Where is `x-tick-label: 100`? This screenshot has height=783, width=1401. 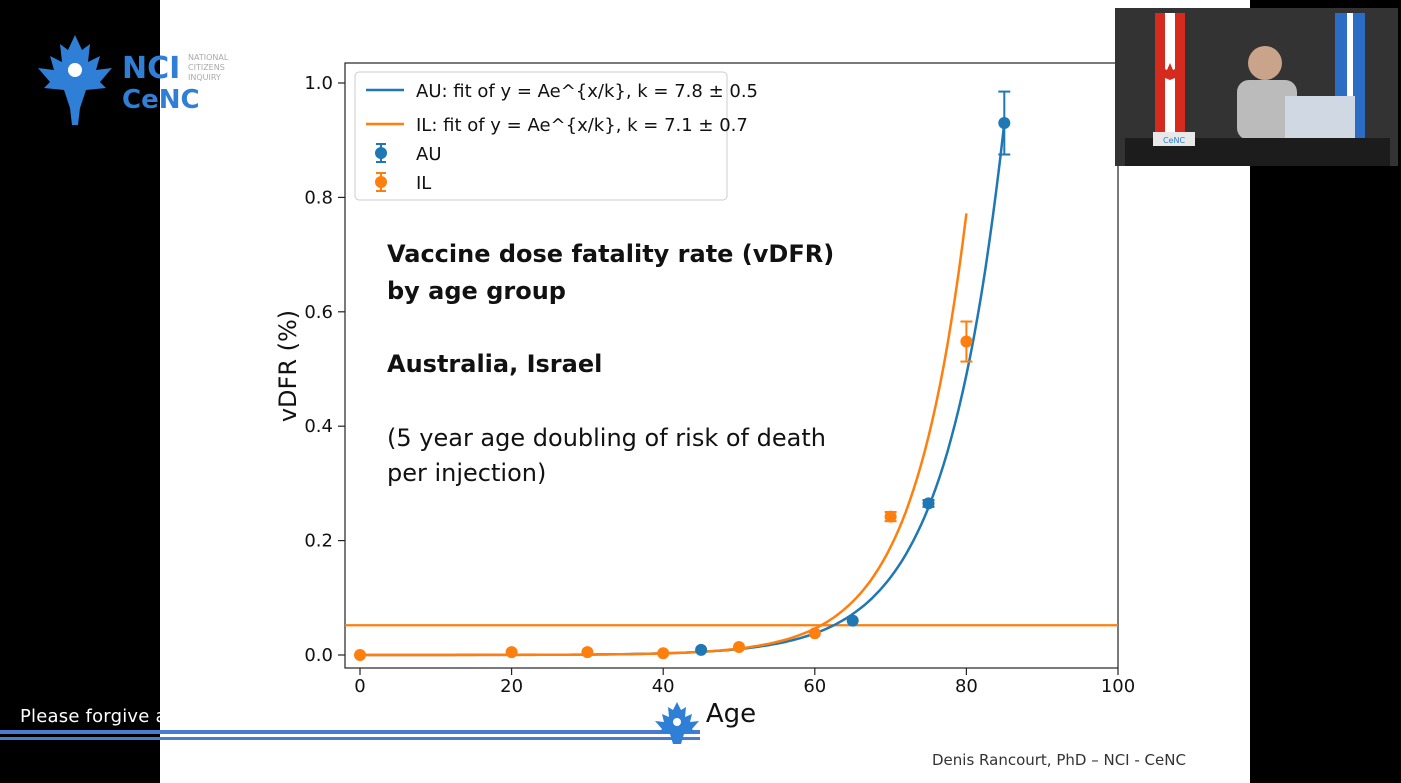
x-tick-label: 100 is located at coordinates (1118, 686).